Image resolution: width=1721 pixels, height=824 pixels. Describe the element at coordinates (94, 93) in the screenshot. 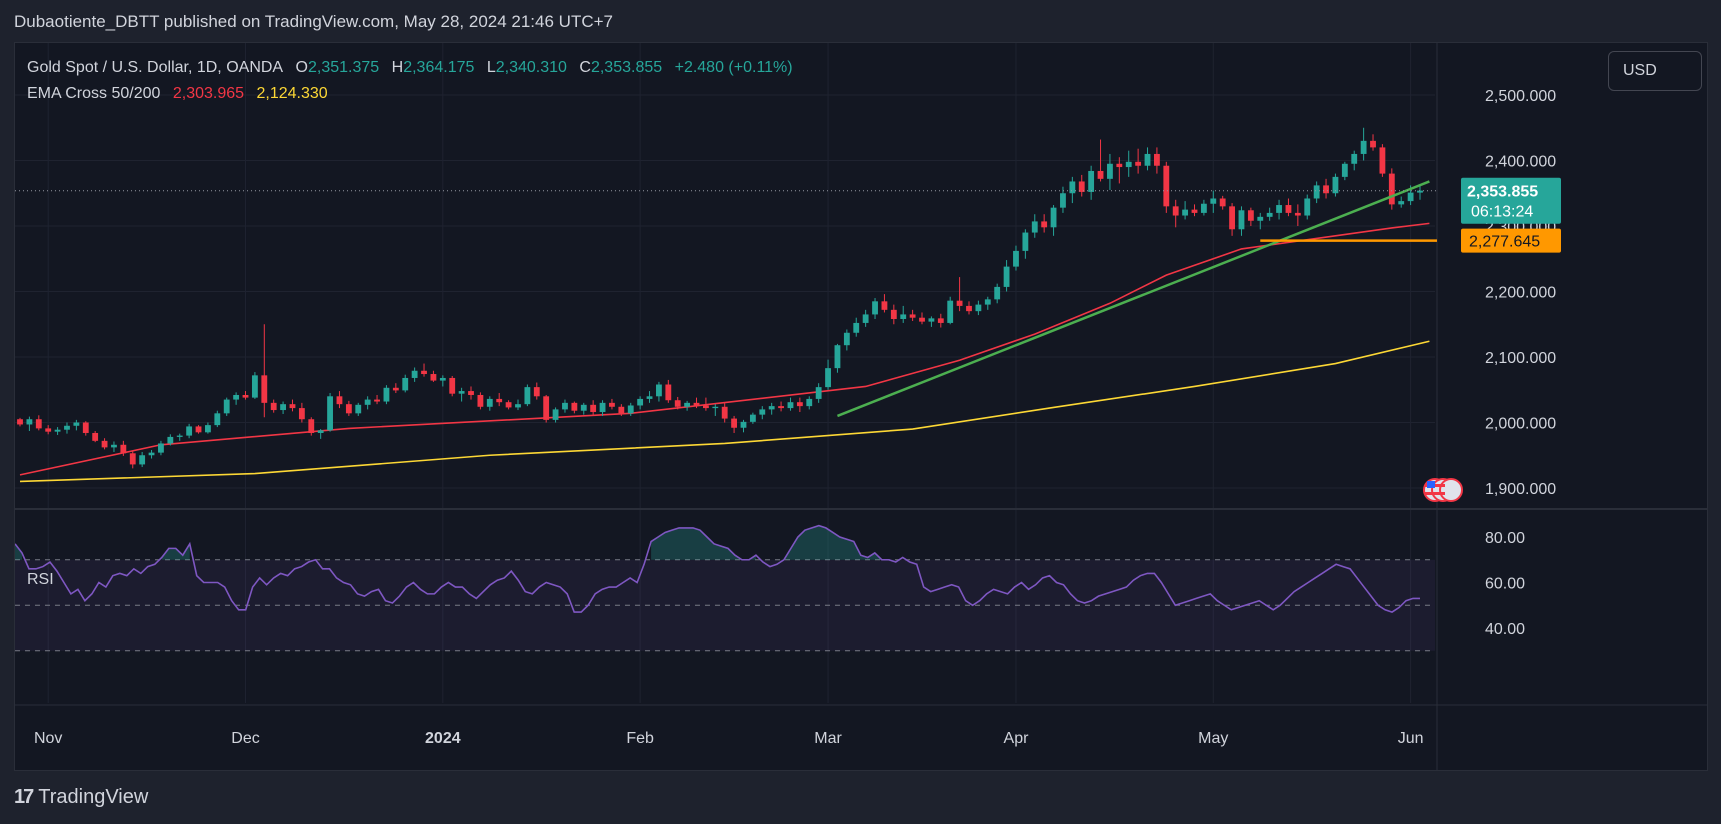

I see `ema-label: EMA Cross 50/200` at that location.